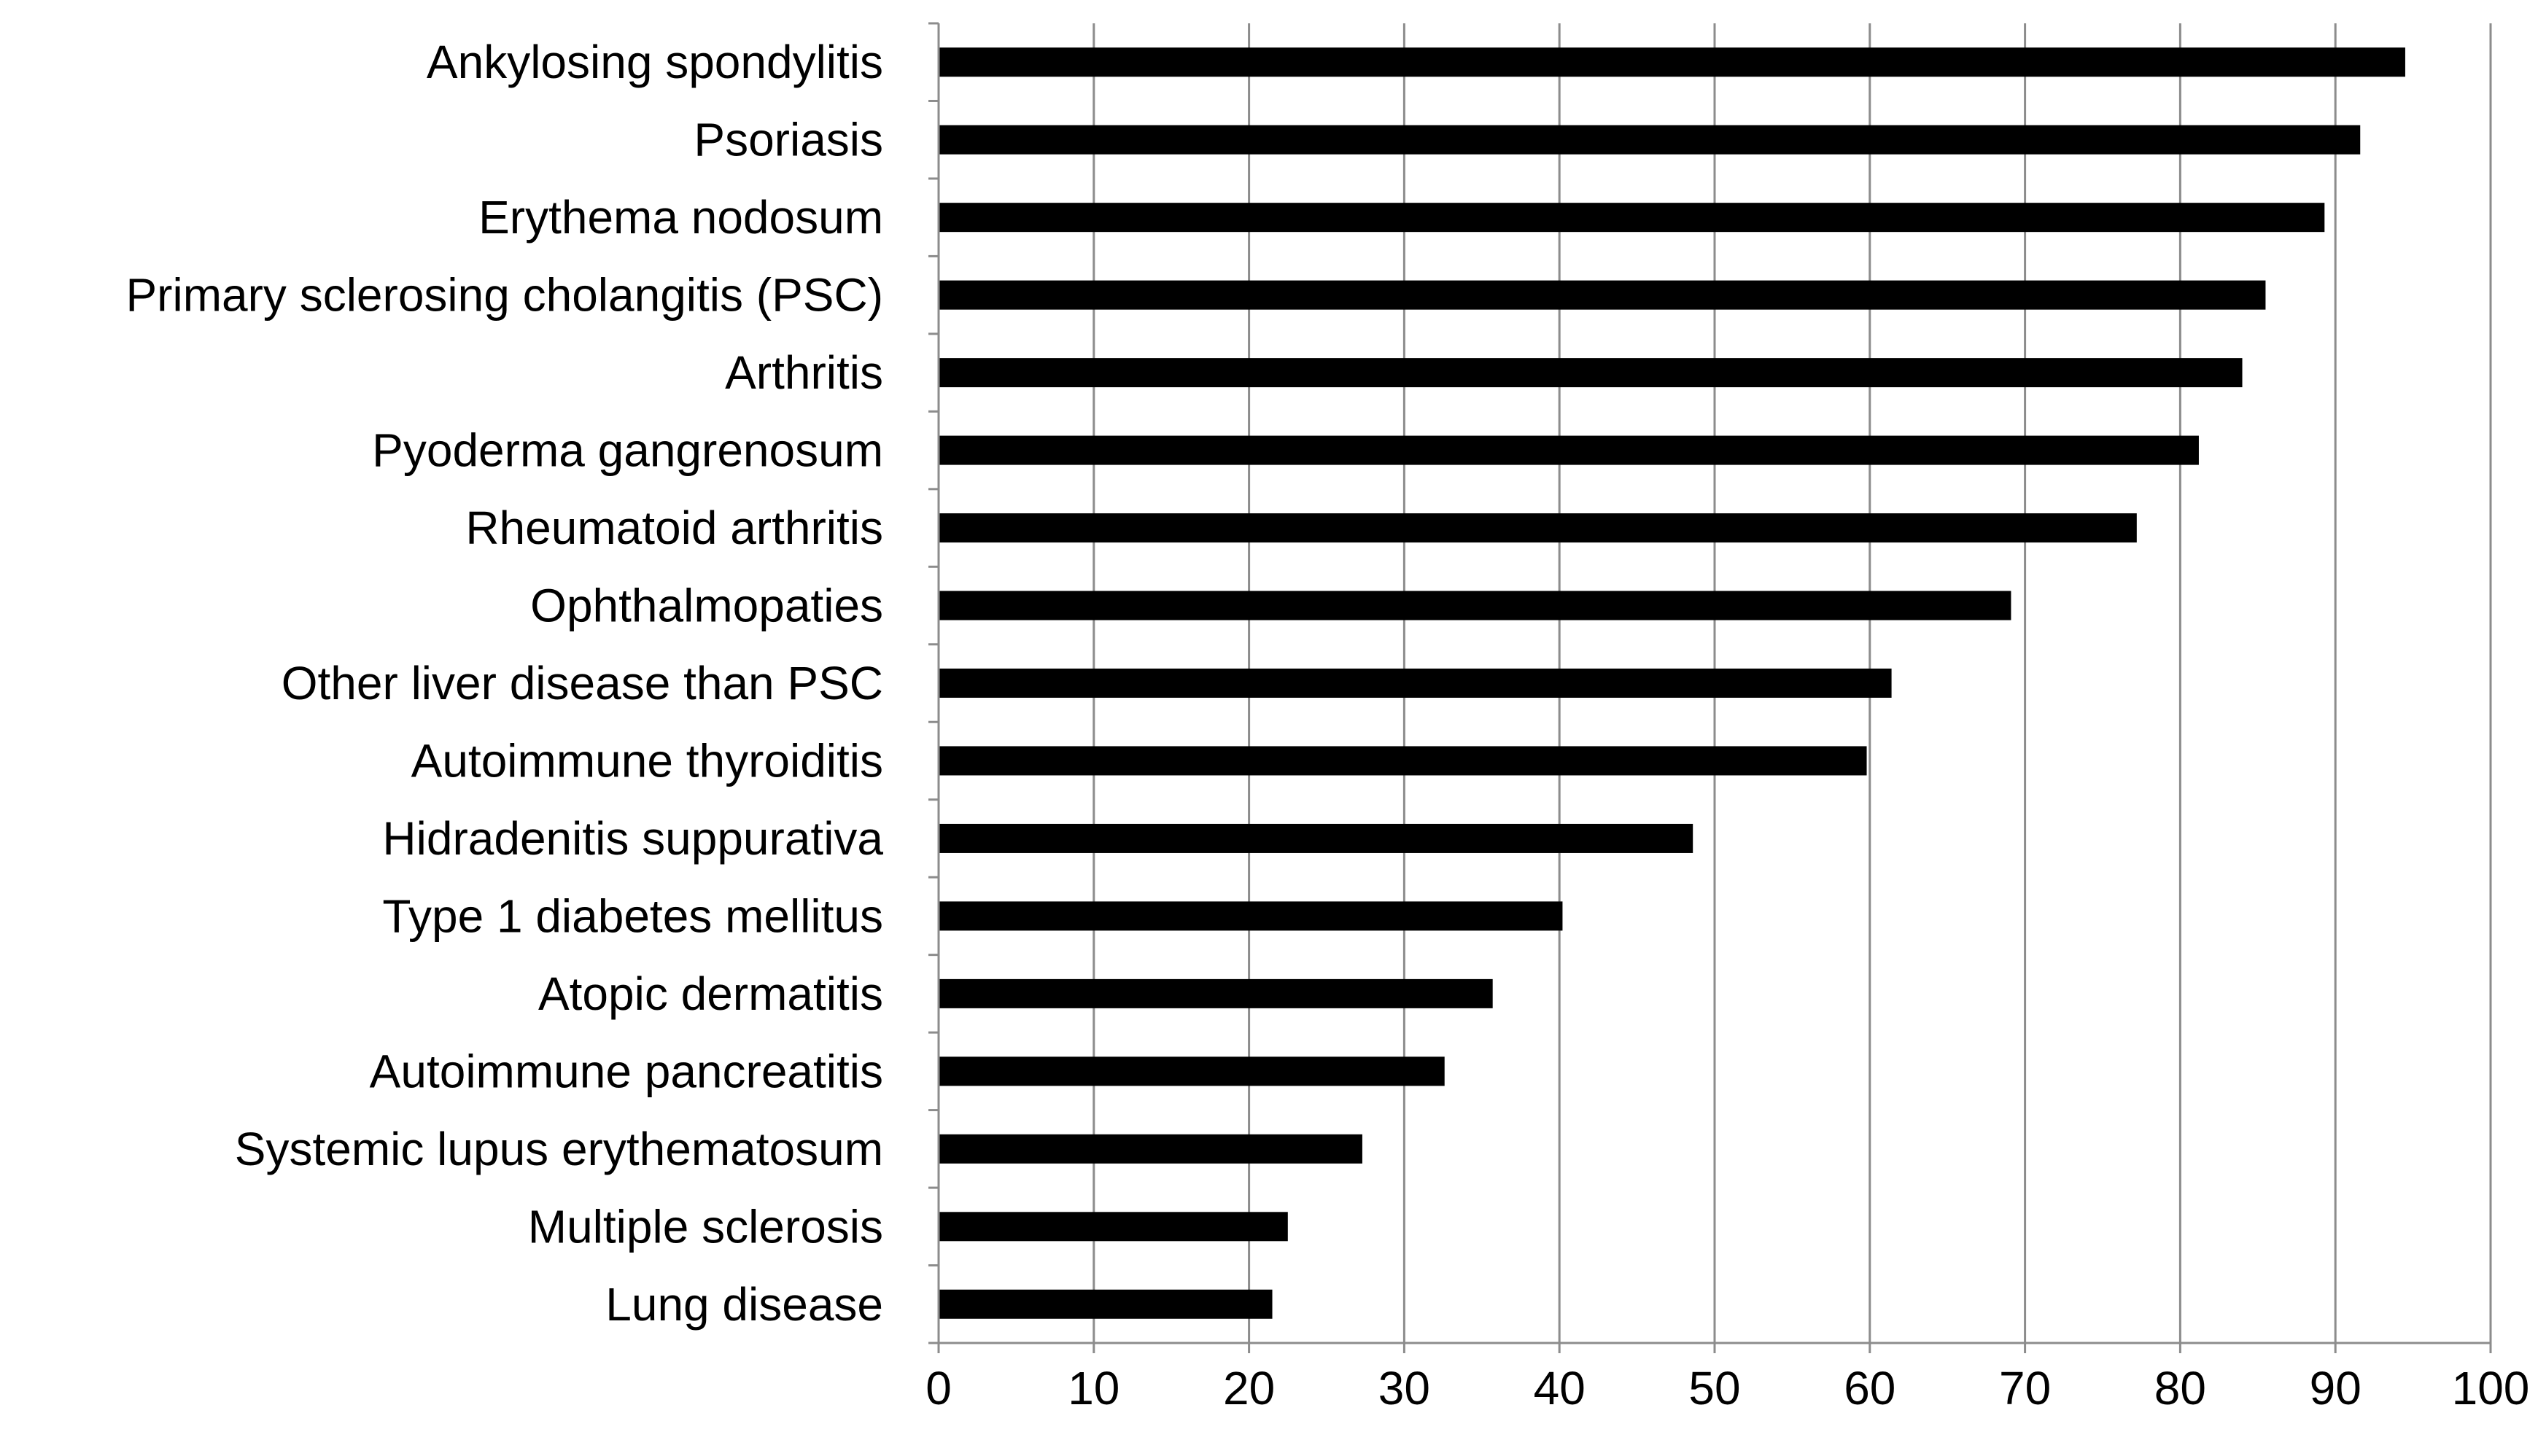  I want to click on category-label: Autoimmune thyroiditis, so click(647, 760).